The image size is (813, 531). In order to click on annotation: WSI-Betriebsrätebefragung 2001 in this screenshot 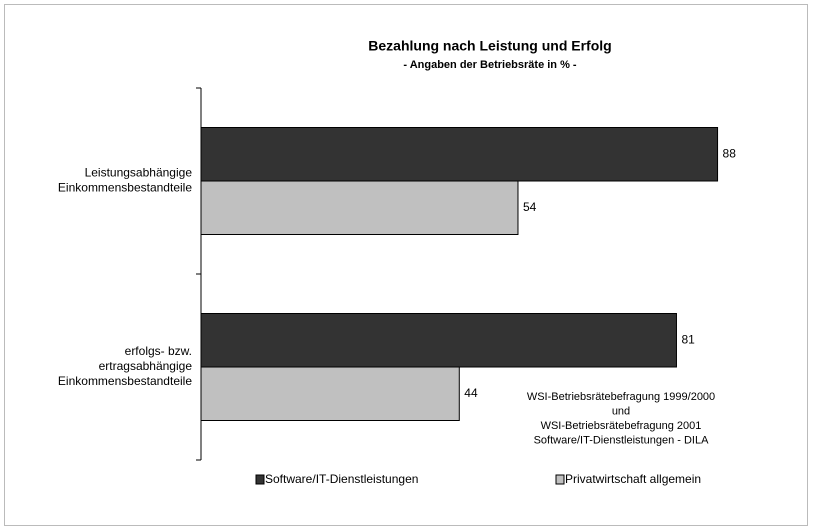, I will do `click(621, 426)`.